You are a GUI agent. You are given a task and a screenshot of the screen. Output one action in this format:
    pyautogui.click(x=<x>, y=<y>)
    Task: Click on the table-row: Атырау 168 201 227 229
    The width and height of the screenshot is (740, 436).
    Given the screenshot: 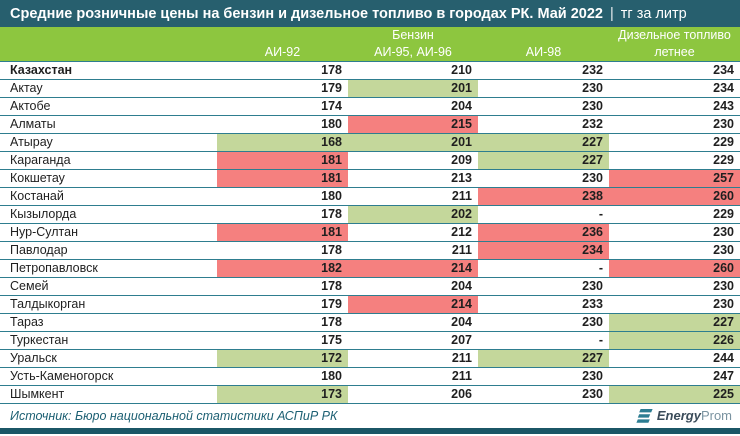 What is the action you would take?
    pyautogui.click(x=370, y=143)
    